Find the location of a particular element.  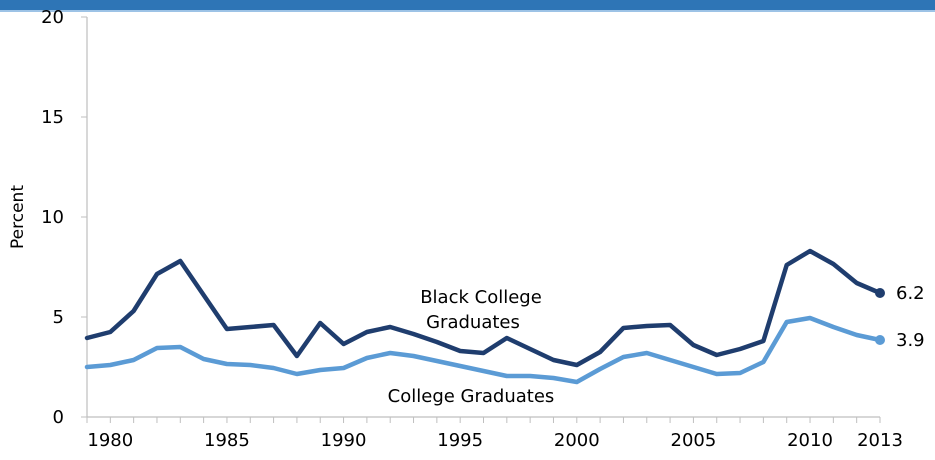

annotation-black-college-graduates-line1: Black College is located at coordinates (481, 297).